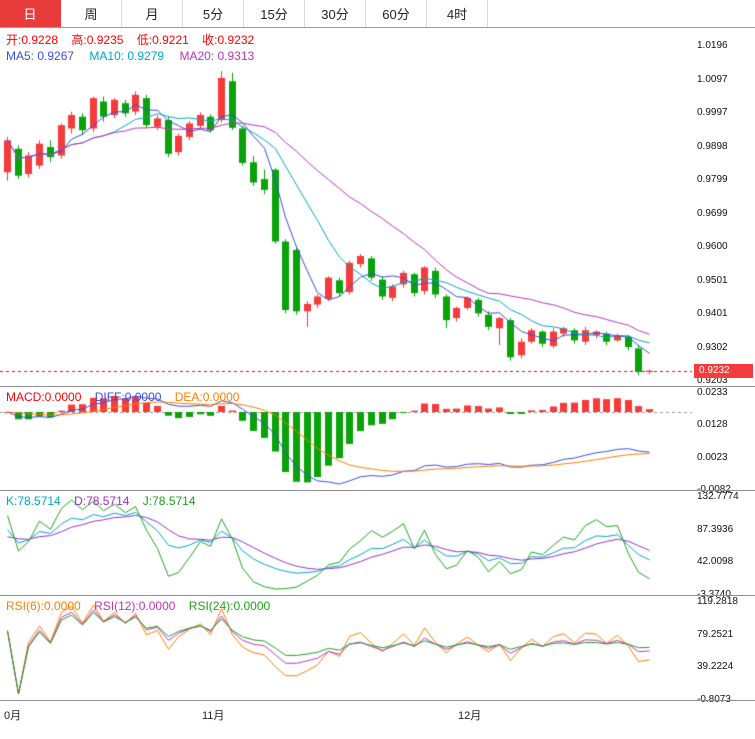  I want to click on j-value: J:78.5714, so click(169, 501).